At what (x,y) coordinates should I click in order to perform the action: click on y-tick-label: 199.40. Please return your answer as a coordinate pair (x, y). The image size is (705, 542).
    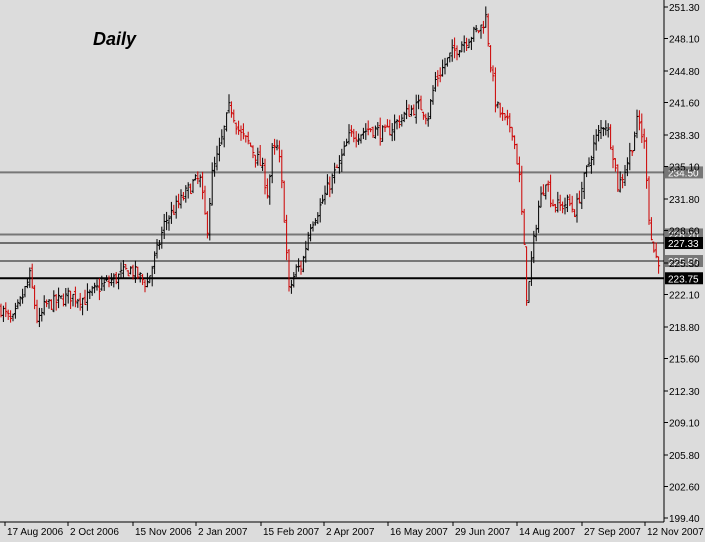
    Looking at the image, I should click on (684, 519).